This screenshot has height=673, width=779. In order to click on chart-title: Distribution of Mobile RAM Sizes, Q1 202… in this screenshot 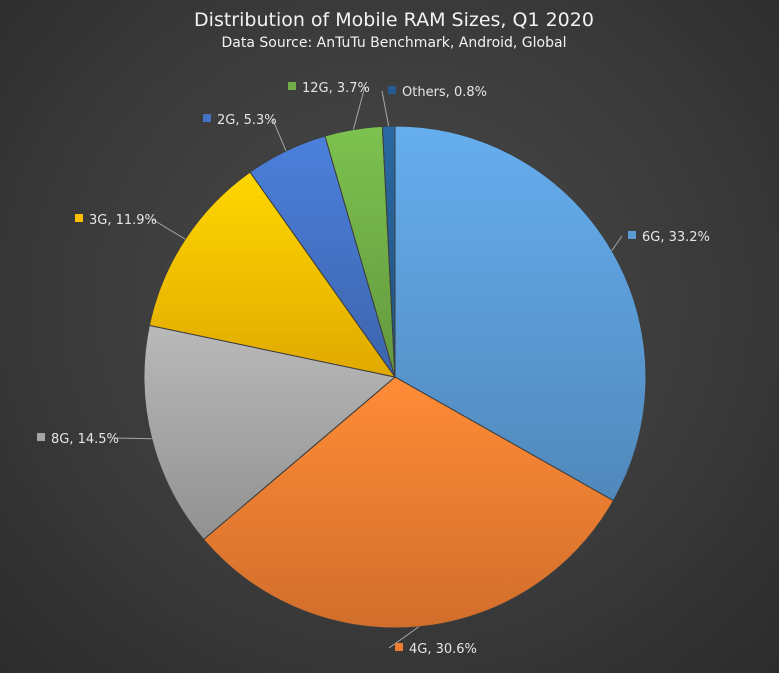, I will do `click(394, 20)`.